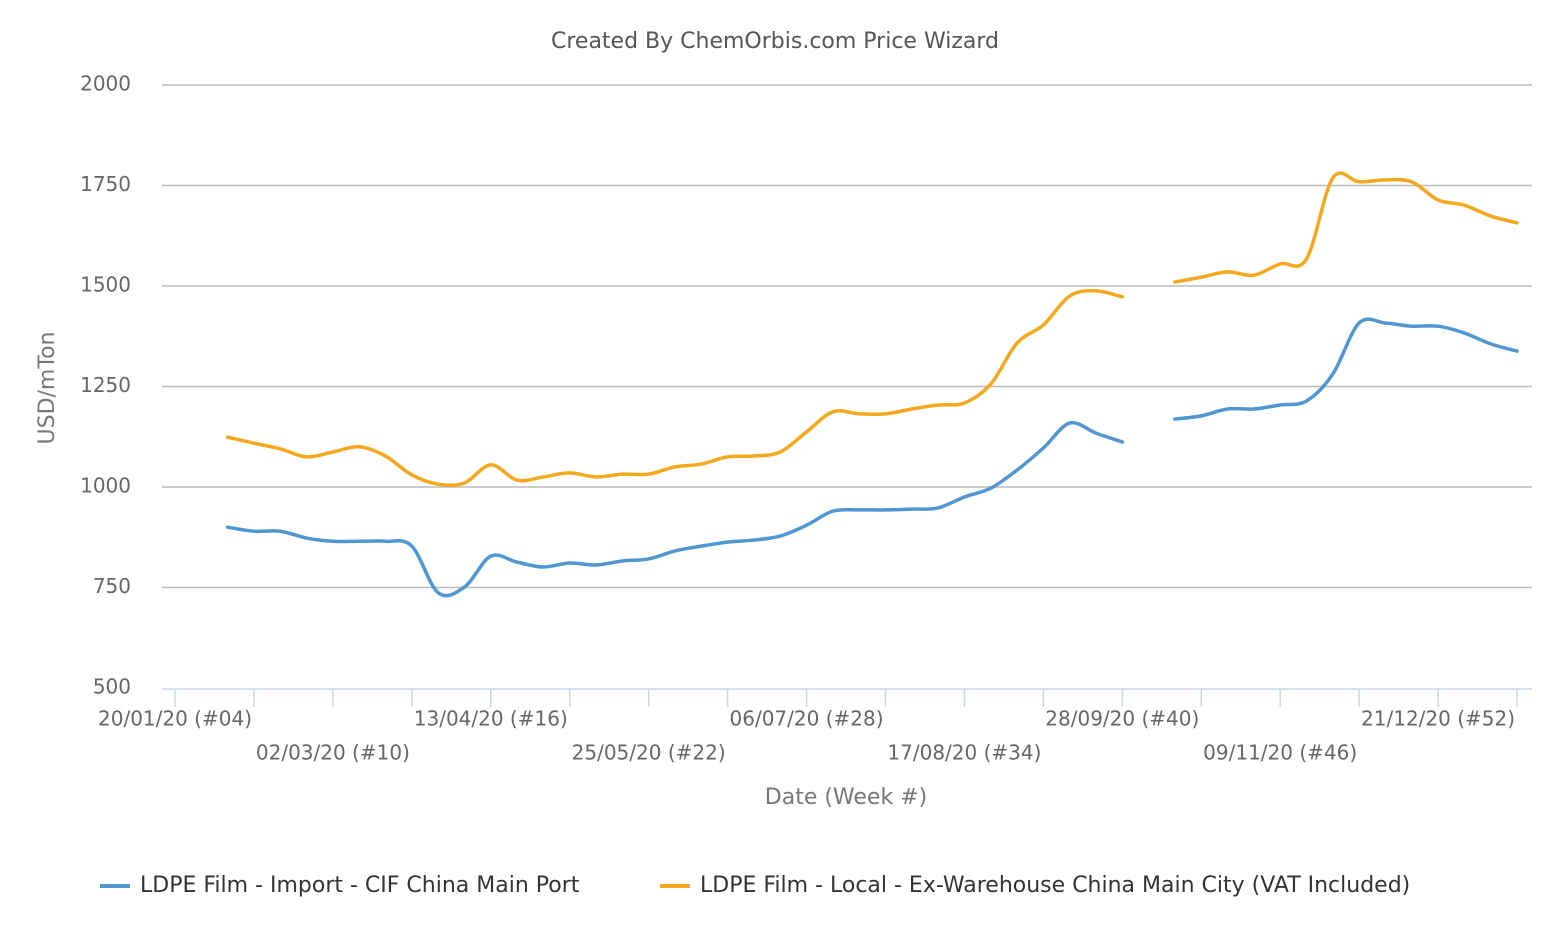 Image resolution: width=1552 pixels, height=930 pixels. What do you see at coordinates (105, 486) in the screenshot?
I see `y-tick-label: 1000` at bounding box center [105, 486].